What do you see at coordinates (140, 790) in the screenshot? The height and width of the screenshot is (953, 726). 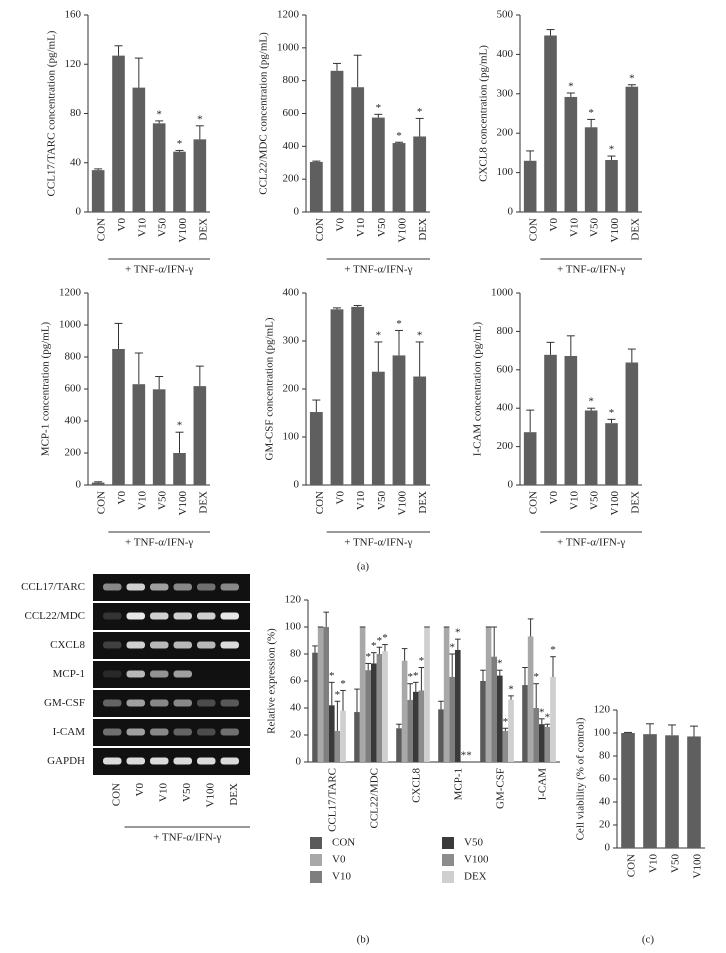 I see `gel-lane-label: V0` at bounding box center [140, 790].